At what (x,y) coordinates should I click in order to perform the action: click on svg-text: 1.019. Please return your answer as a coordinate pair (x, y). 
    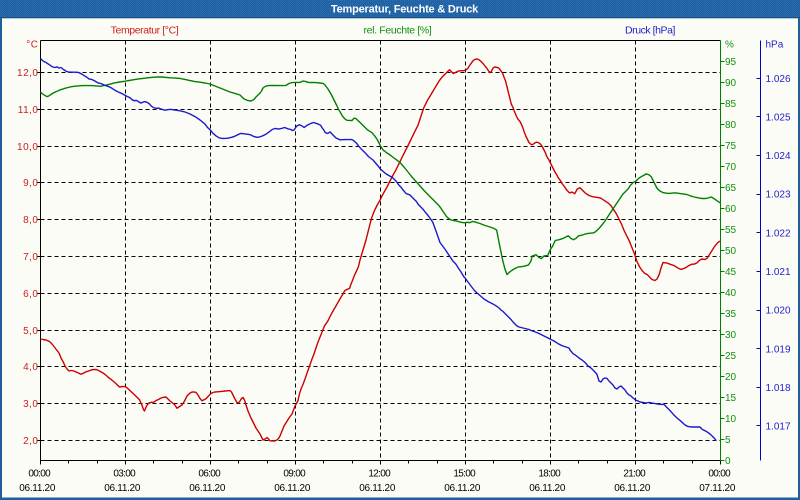
    Looking at the image, I should click on (778, 349).